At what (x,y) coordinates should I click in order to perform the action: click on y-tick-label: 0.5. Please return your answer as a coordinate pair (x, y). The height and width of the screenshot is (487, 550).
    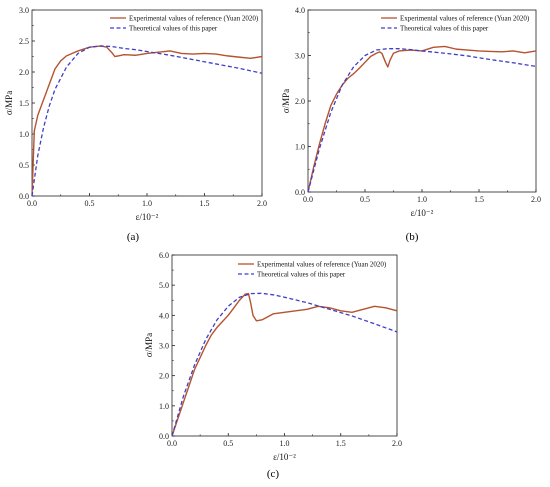
    Looking at the image, I should click on (24, 165).